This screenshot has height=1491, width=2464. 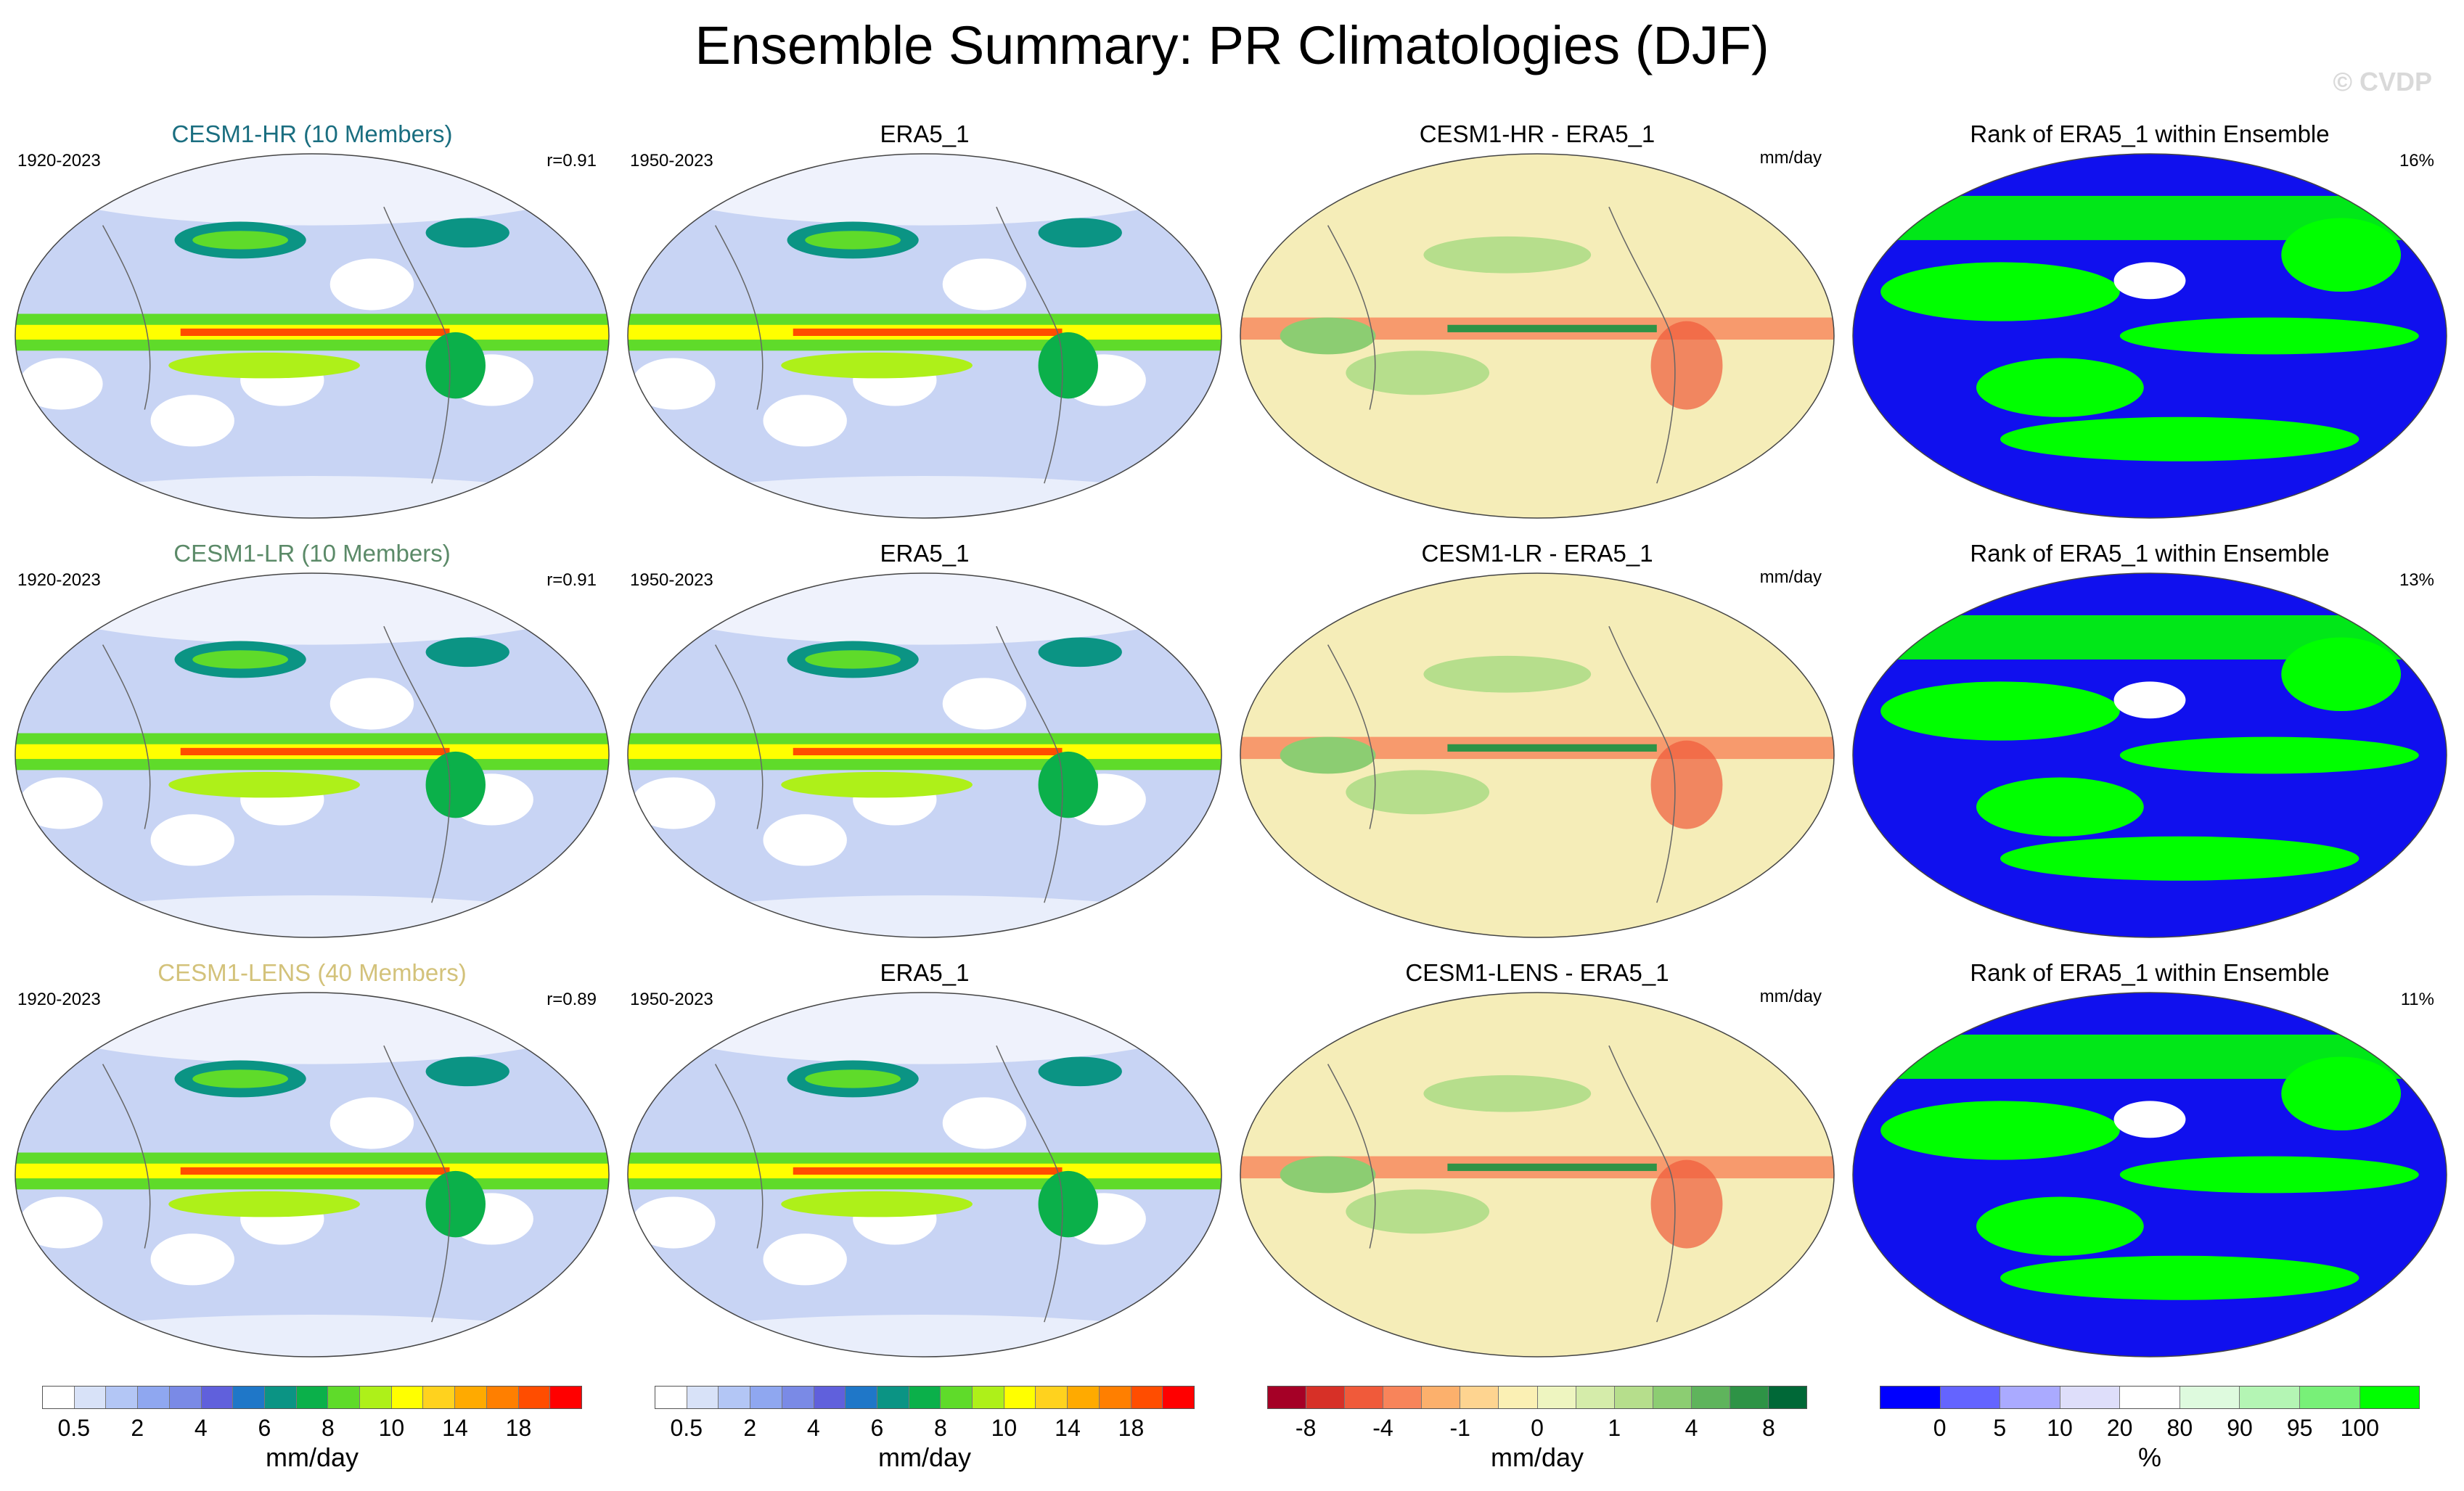 What do you see at coordinates (1791, 158) in the screenshot?
I see `row1-diff-units: mm/day` at bounding box center [1791, 158].